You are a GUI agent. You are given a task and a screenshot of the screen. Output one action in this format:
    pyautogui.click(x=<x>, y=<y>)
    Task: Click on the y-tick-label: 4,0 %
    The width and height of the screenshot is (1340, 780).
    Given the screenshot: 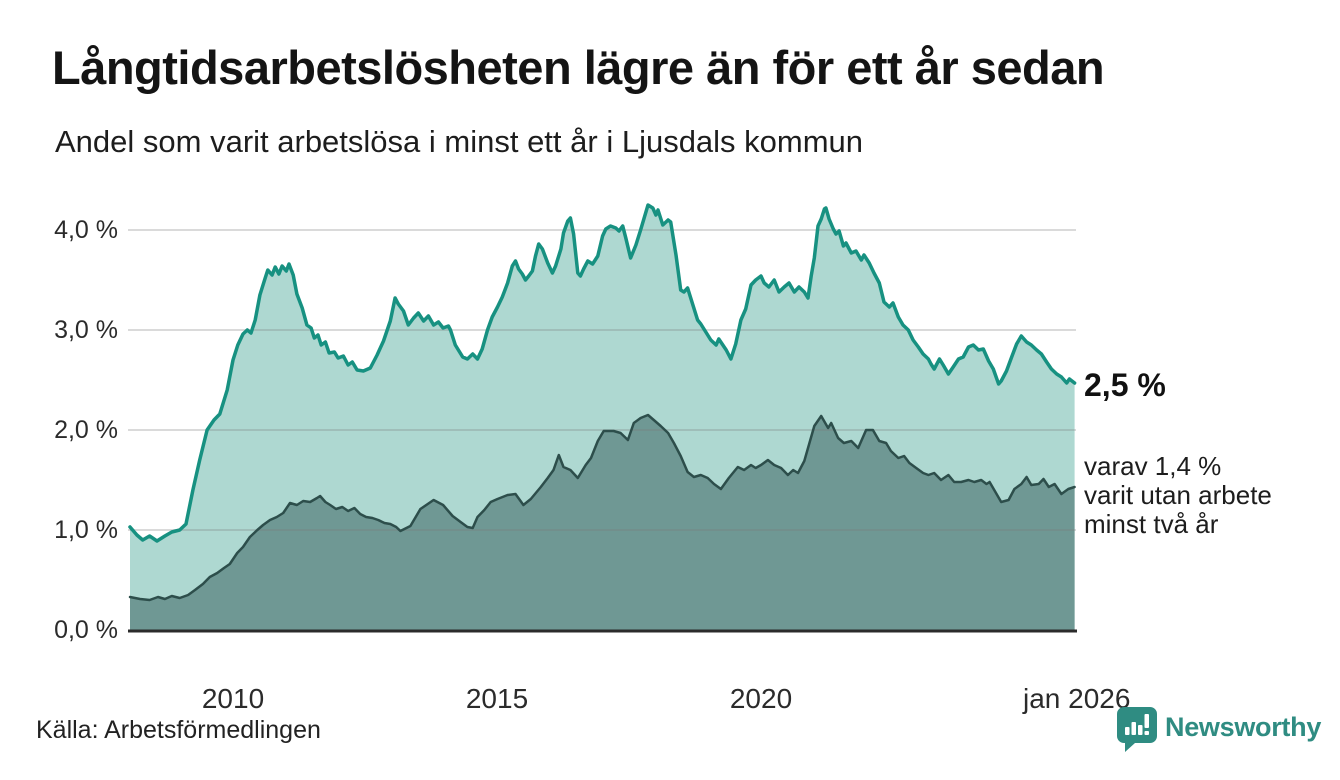 What is the action you would take?
    pyautogui.click(x=86, y=230)
    